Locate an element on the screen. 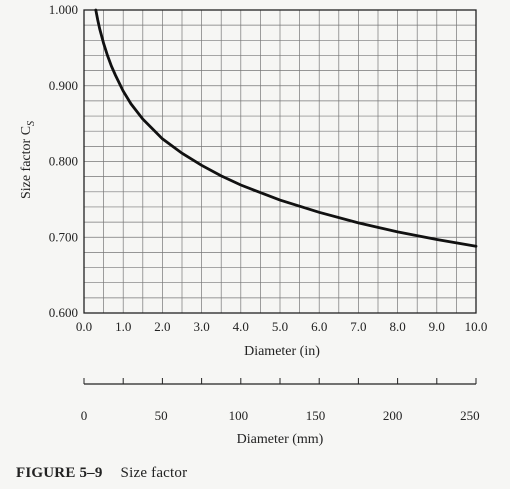 This screenshot has width=510, height=489. y-tick-label: 0.900 is located at coordinates (63, 85).